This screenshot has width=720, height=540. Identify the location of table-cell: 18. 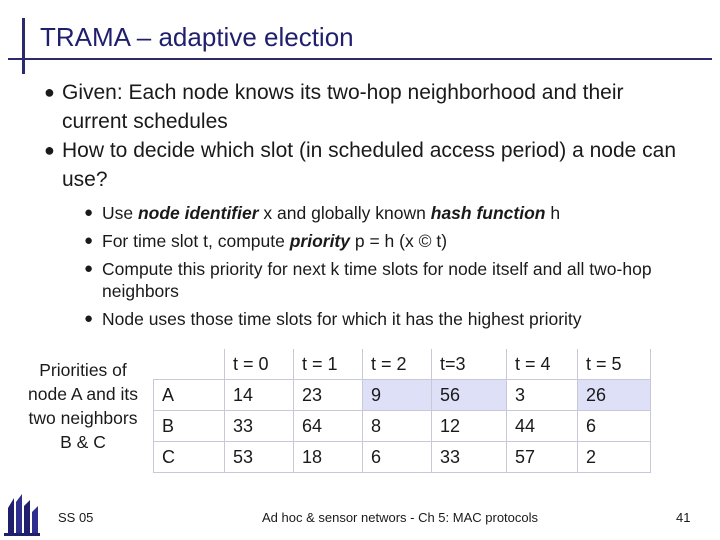
(328, 457).